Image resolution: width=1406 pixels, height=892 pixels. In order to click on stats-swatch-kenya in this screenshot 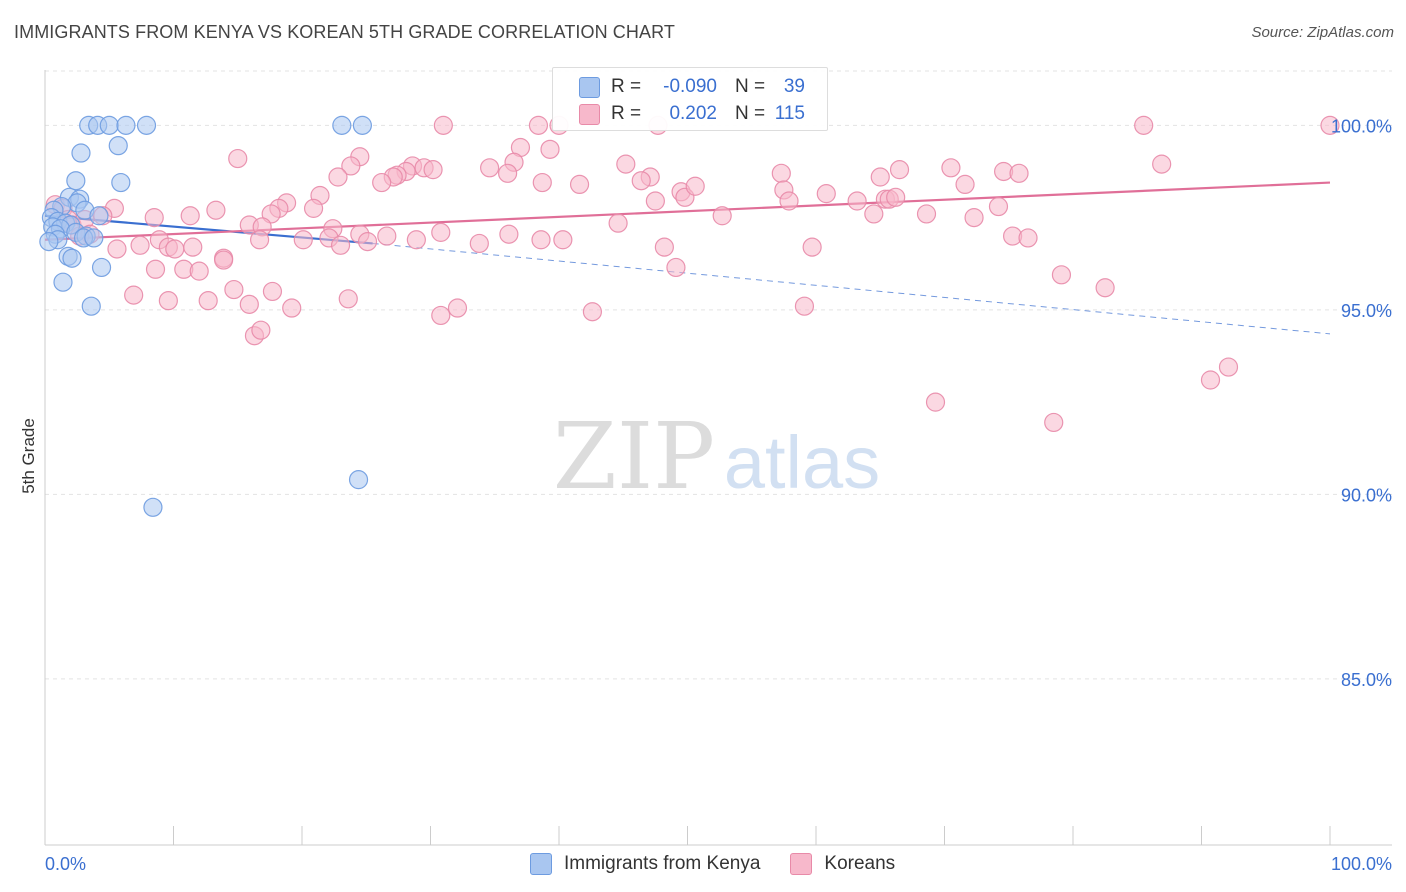, I will do `click(589, 87)`.